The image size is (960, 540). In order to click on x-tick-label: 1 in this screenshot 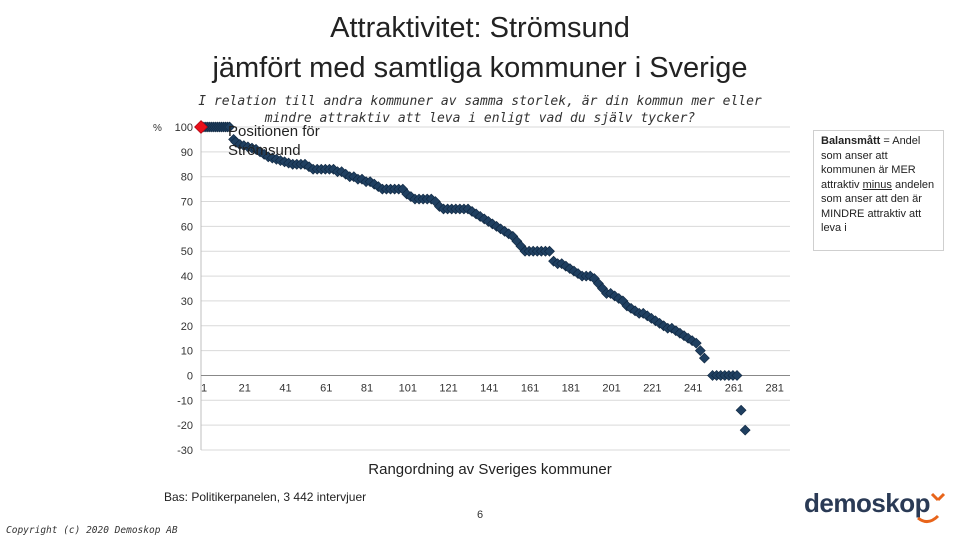, I will do `click(204, 388)`.